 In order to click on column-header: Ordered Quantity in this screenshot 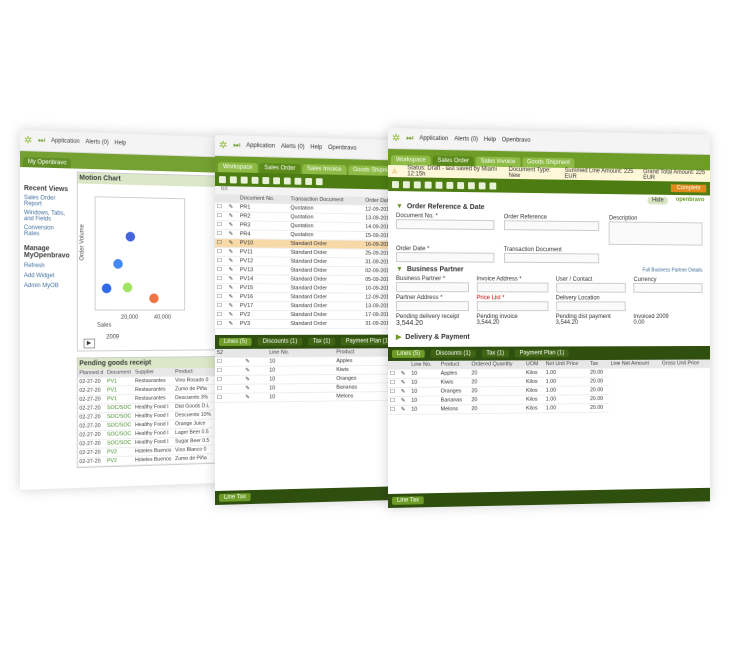, I will do `click(497, 365)`.